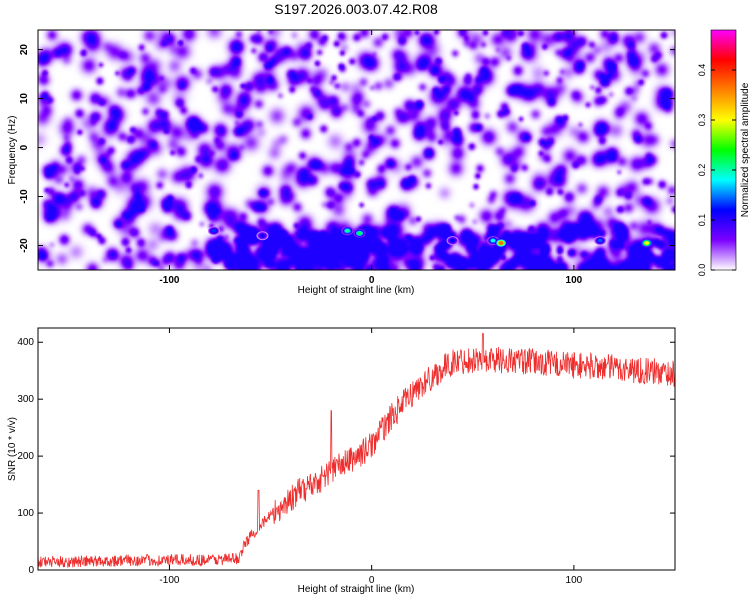  Describe the element at coordinates (25, 456) in the screenshot. I see `y-tick-label: 200` at that location.